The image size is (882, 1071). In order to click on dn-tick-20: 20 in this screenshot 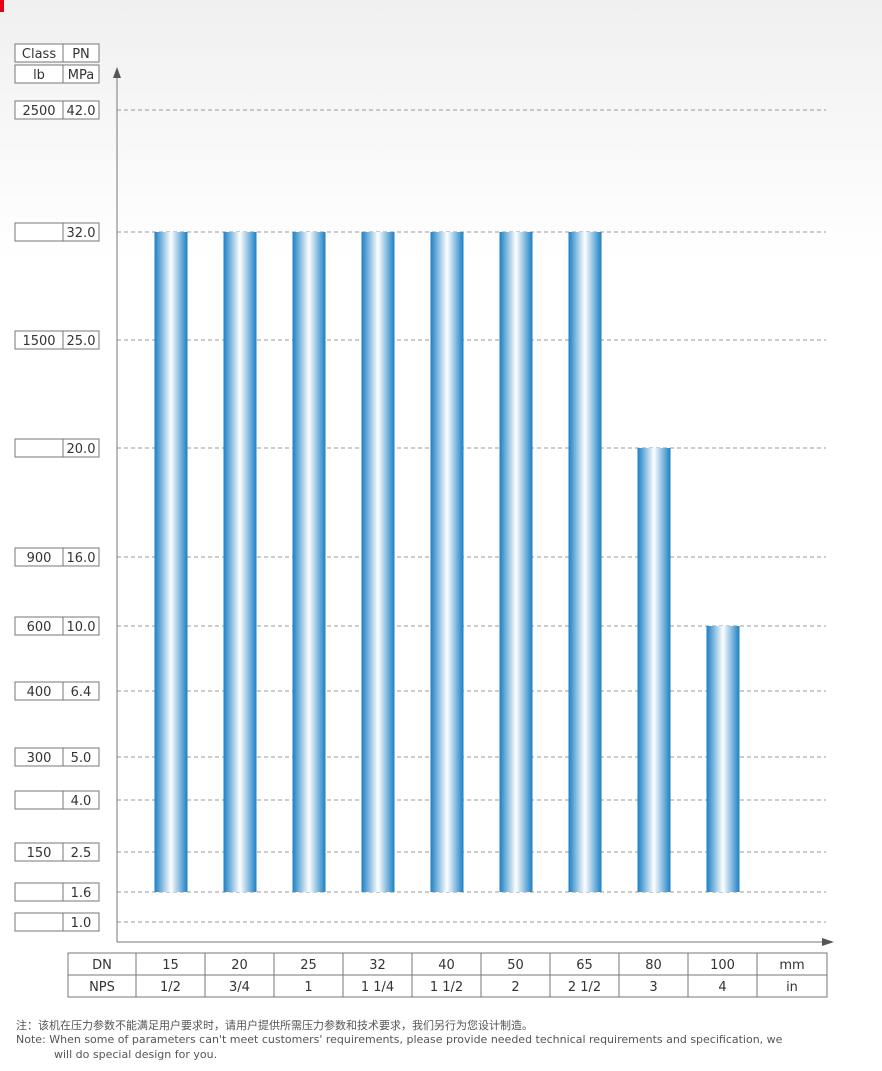, I will do `click(239, 965)`.